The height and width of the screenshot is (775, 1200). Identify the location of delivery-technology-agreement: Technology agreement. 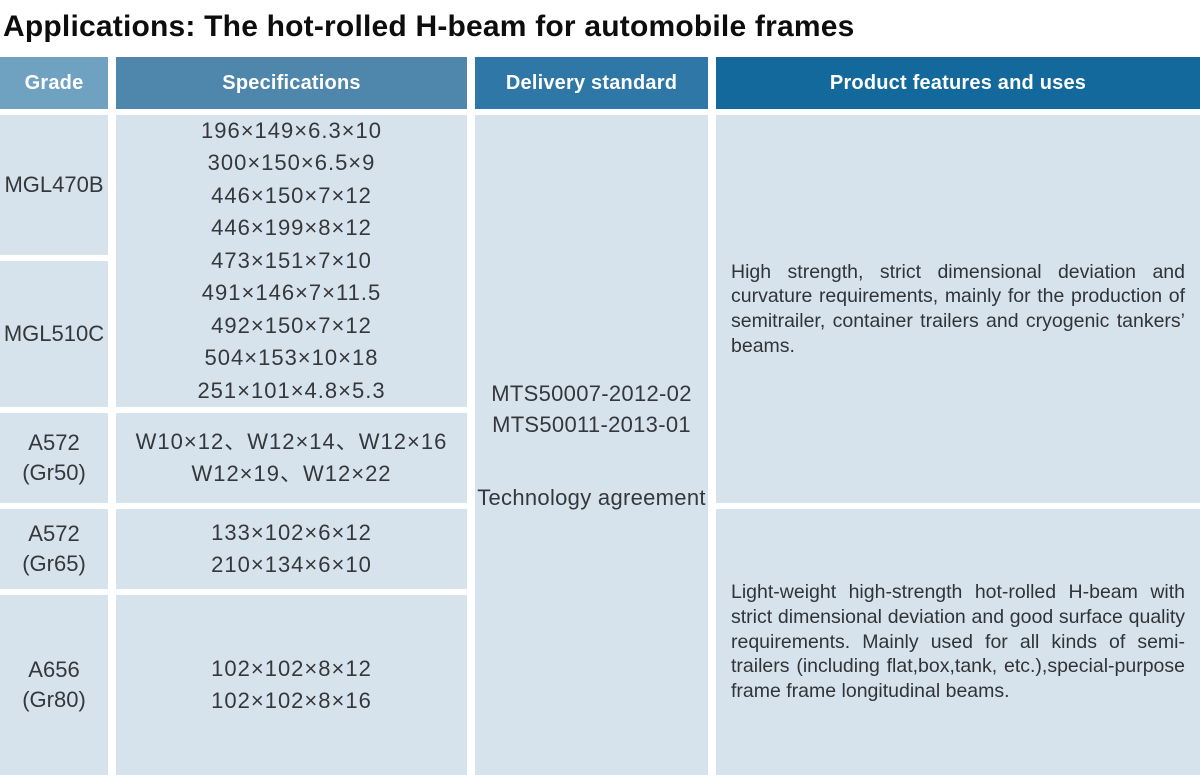
(591, 497).